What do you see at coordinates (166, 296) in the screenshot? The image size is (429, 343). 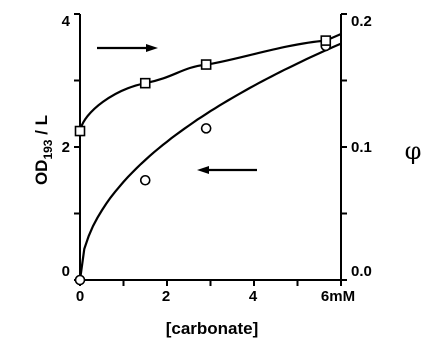 I see `x-tick-label-2: 2` at bounding box center [166, 296].